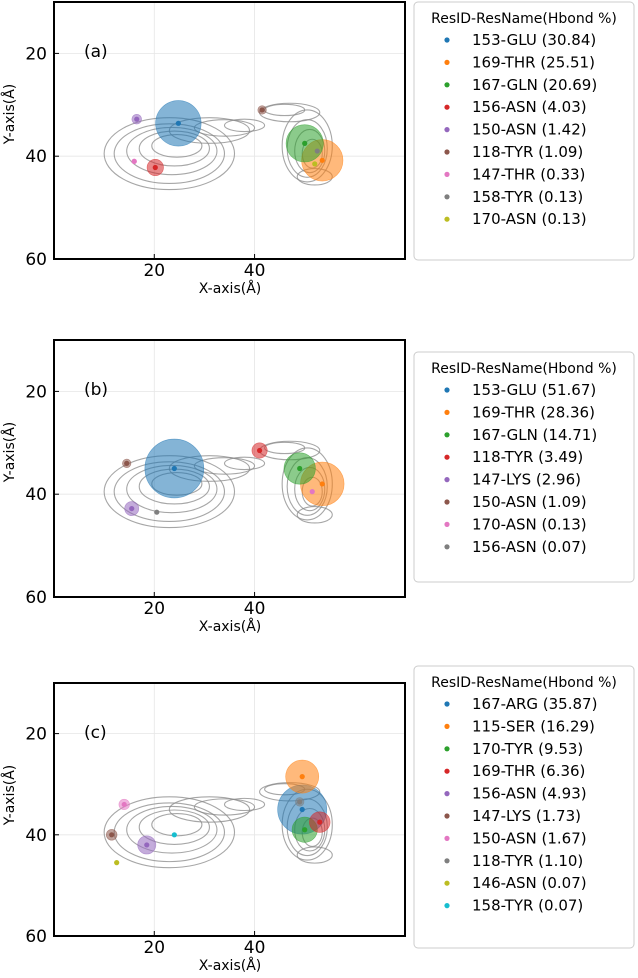 The image size is (638, 978). What do you see at coordinates (526, 480) in the screenshot?
I see `legend-entry: 147-LYS (2.96)` at bounding box center [526, 480].